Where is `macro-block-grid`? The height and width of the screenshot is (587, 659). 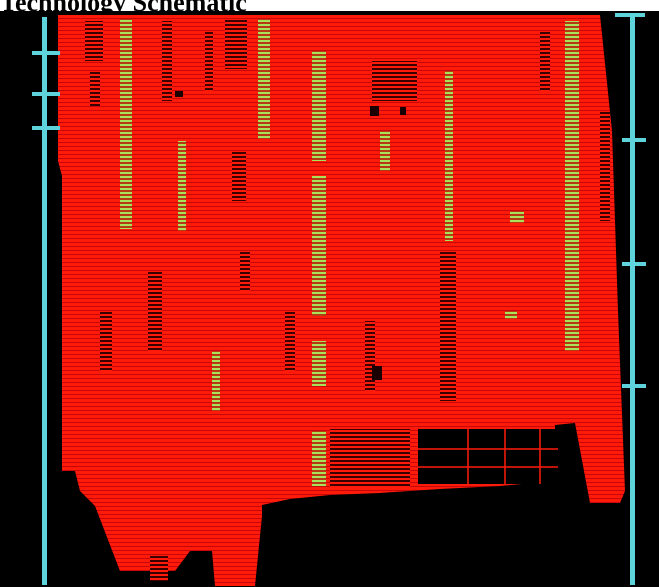 macro-block-grid is located at coordinates (488, 456).